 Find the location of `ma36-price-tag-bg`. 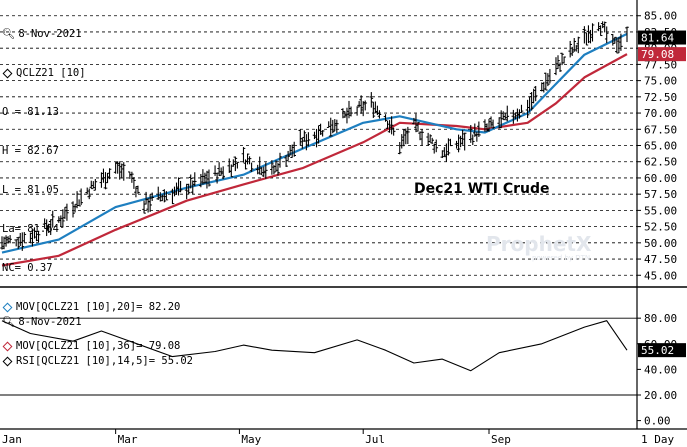

ma36-price-tag-bg is located at coordinates (662, 54).